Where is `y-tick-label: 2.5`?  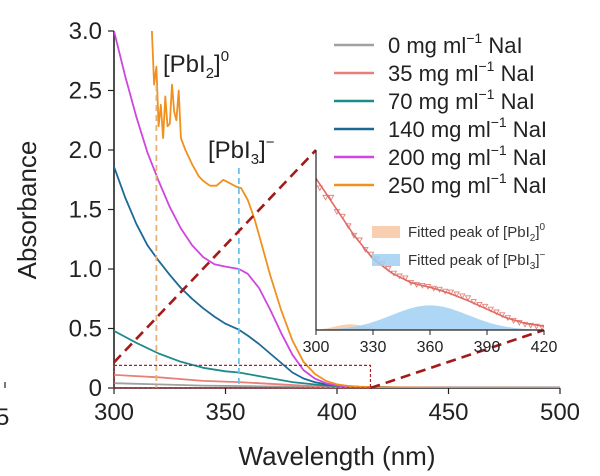
y-tick-label: 2.5 is located at coordinates (85, 91).